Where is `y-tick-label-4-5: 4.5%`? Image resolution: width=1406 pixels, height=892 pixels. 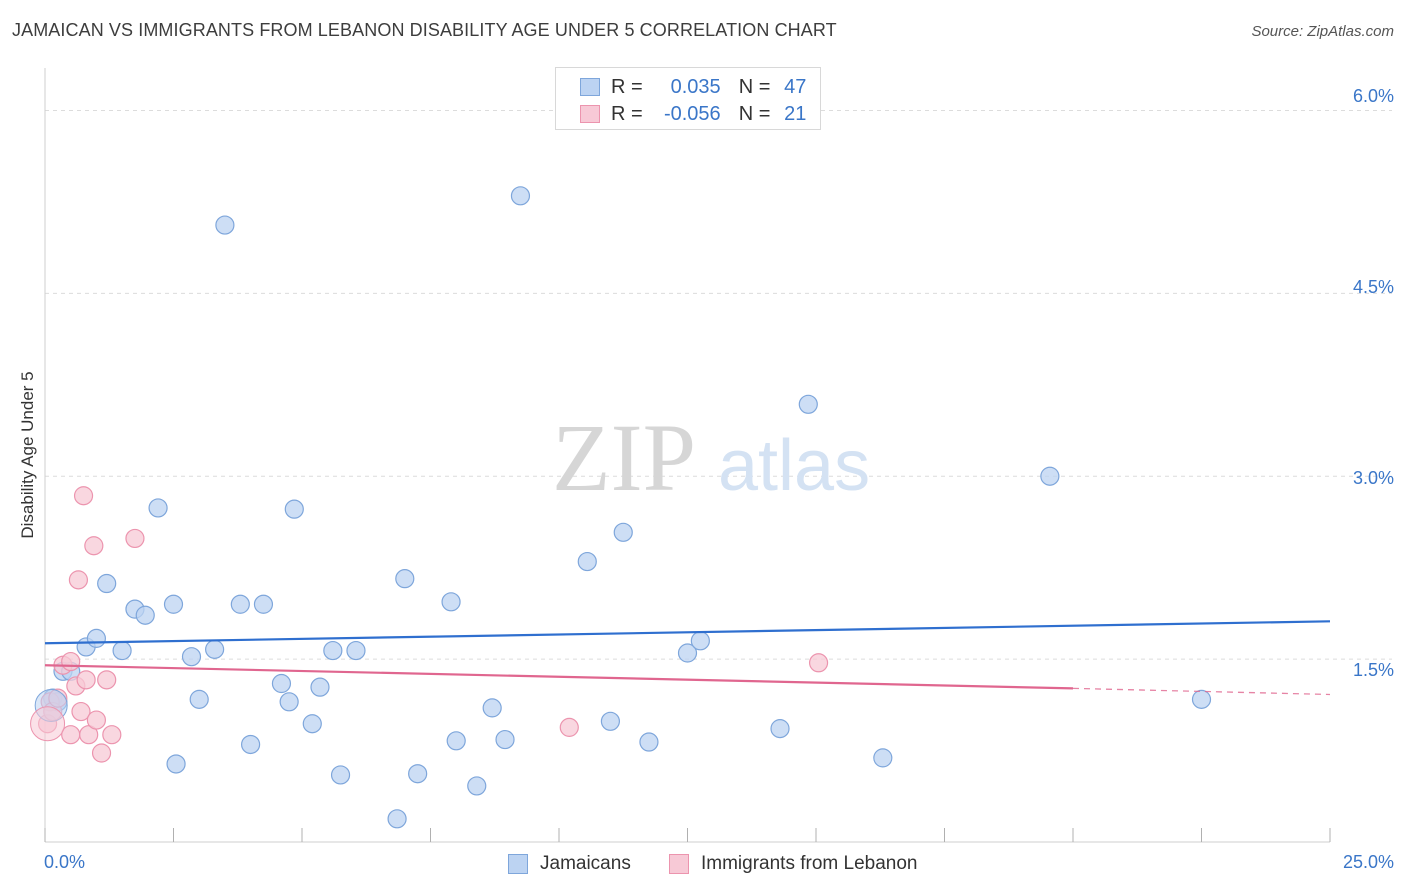
y-tick-label-4-5: 4.5% is located at coordinates (1373, 287).